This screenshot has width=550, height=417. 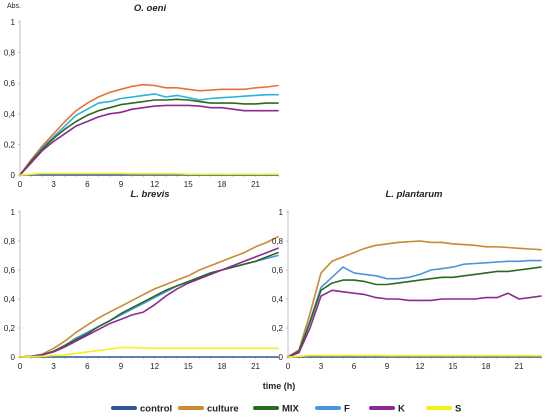 I want to click on legend-label-control: control, so click(x=156, y=409).